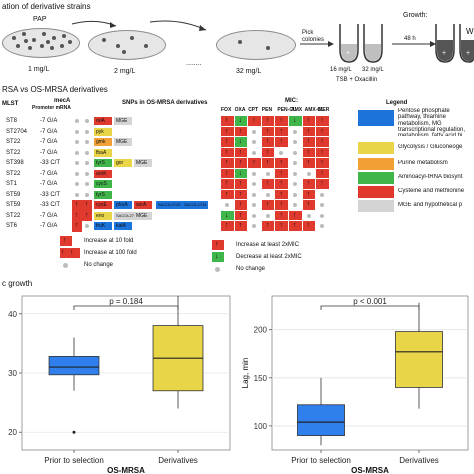  Describe the element at coordinates (165, 103) in the screenshot. I see `col-snps-header: SNPs in OS-MRSA derivatives` at that location.